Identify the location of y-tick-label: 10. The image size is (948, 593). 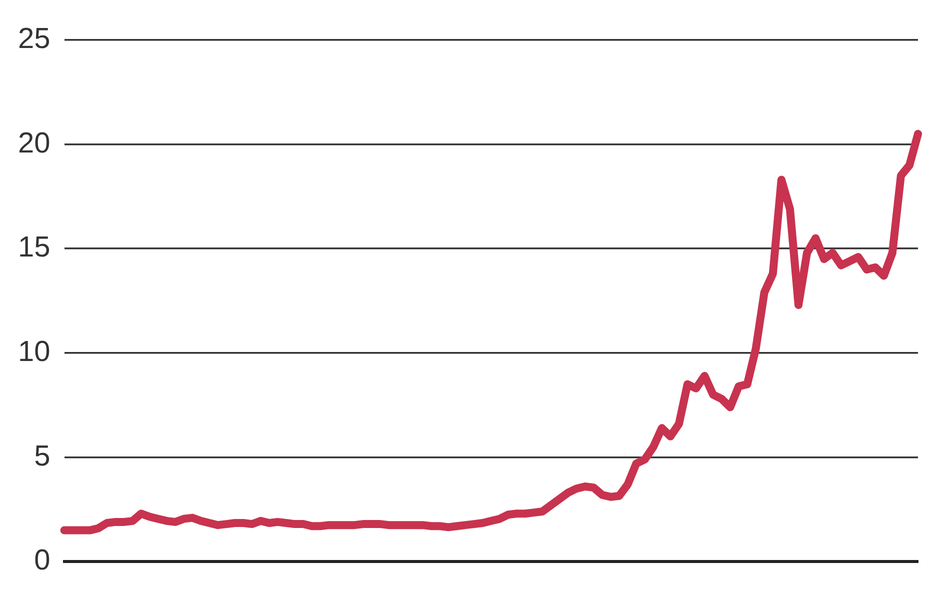
(34, 352).